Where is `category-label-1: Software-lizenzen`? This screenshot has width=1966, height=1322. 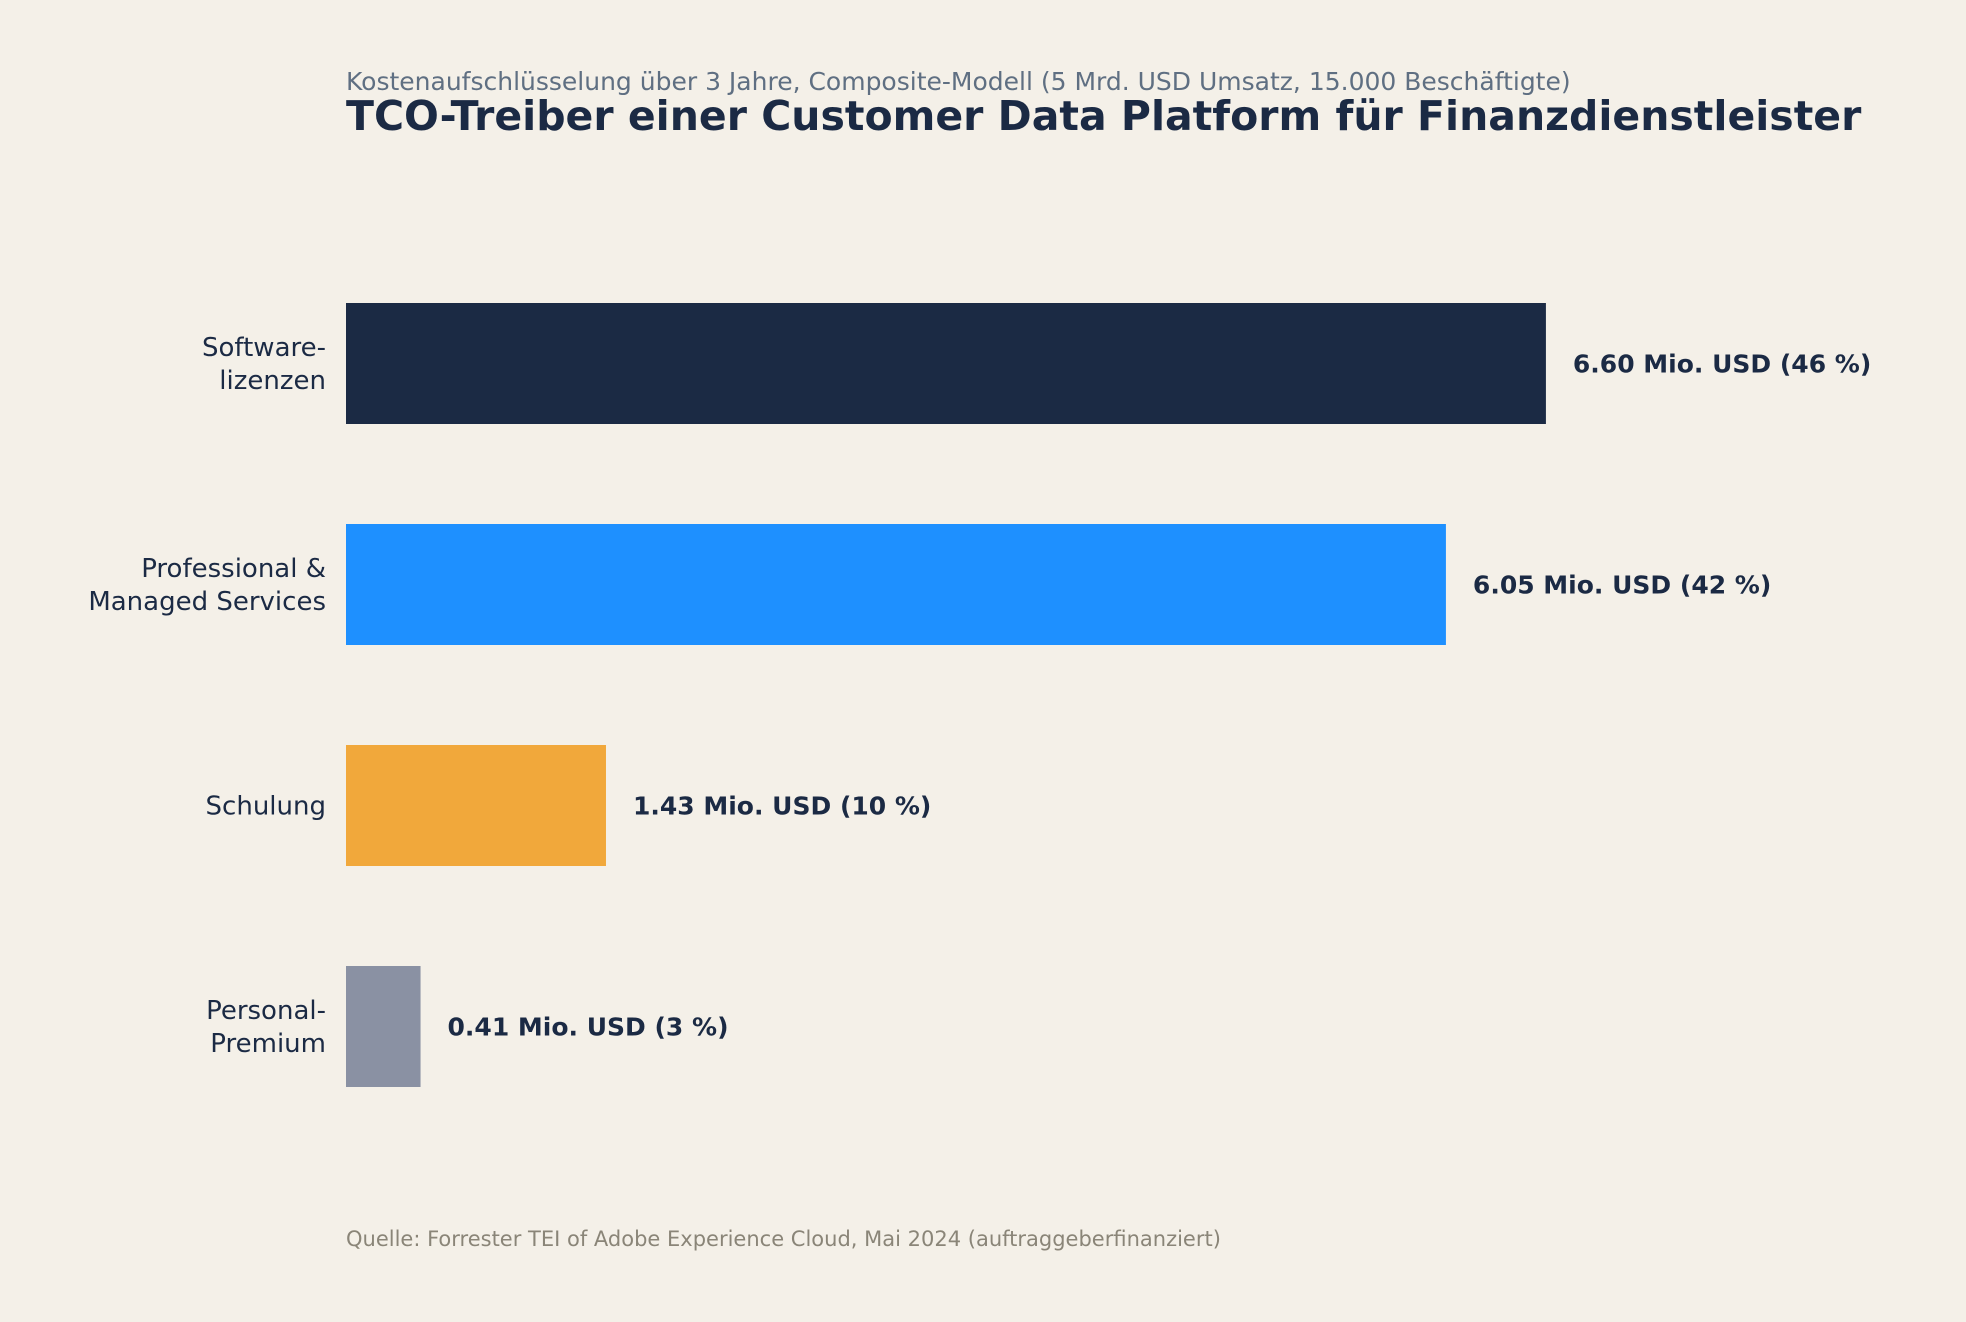
category-label-1: Software-lizenzen is located at coordinates (264, 364).